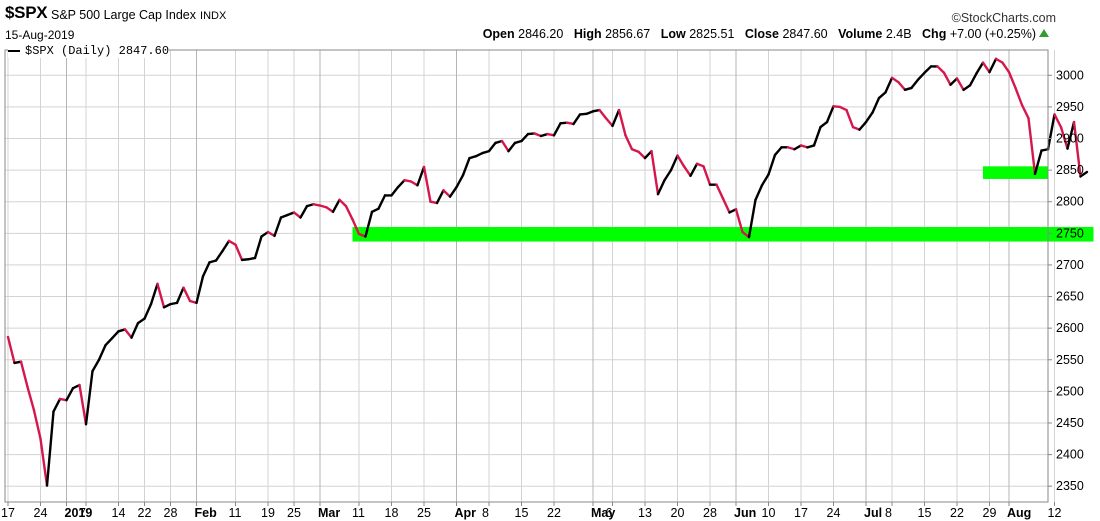 The image size is (1100, 521). What do you see at coordinates (1070, 233) in the screenshot?
I see `y-tick-label: 2750` at bounding box center [1070, 233].